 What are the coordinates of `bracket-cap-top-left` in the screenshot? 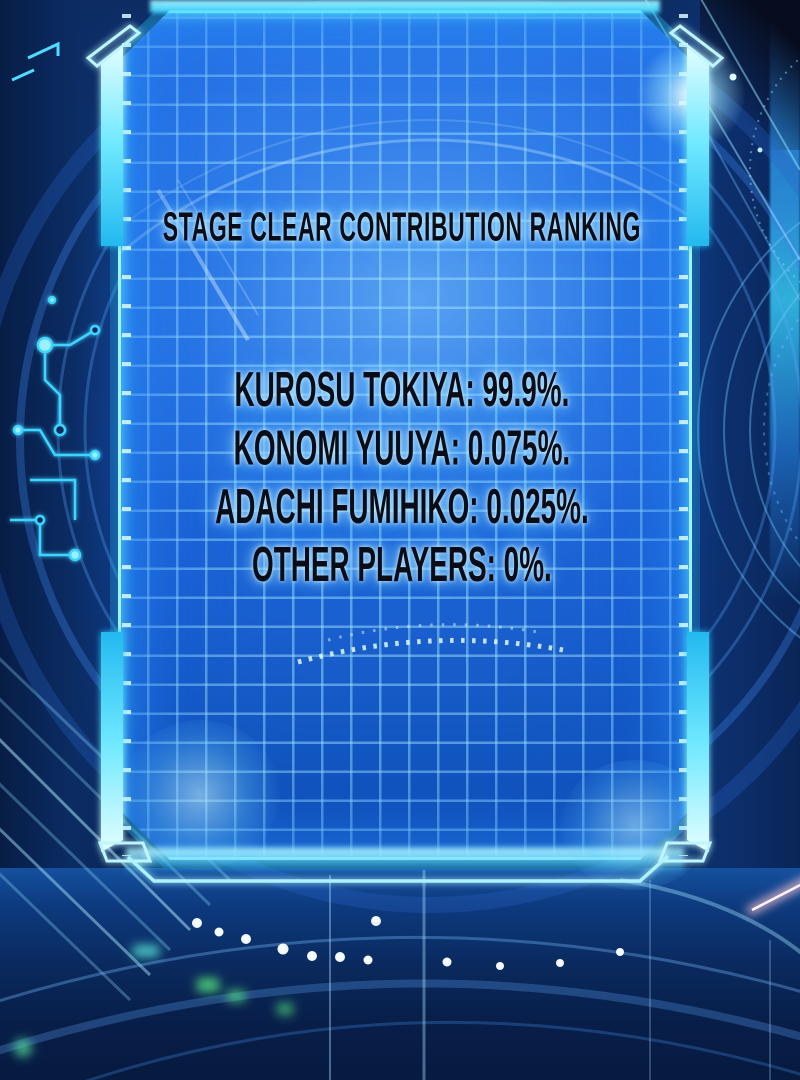 It's located at (113, 46).